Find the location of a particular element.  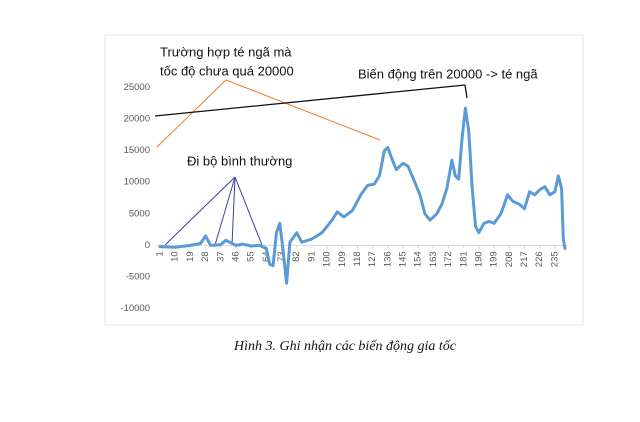

y-tick-label: 20000 is located at coordinates (137, 119).